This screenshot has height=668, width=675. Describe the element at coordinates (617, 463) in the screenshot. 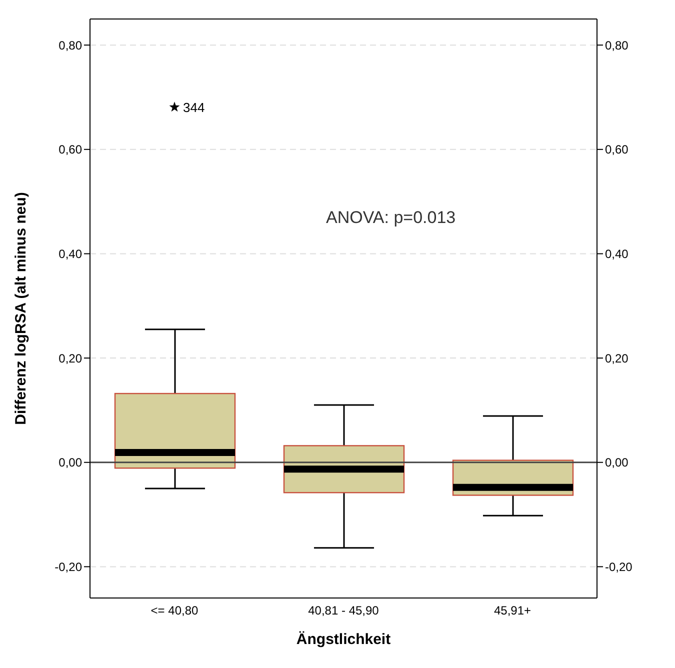

I see `y2-tick-label: 0,00` at that location.